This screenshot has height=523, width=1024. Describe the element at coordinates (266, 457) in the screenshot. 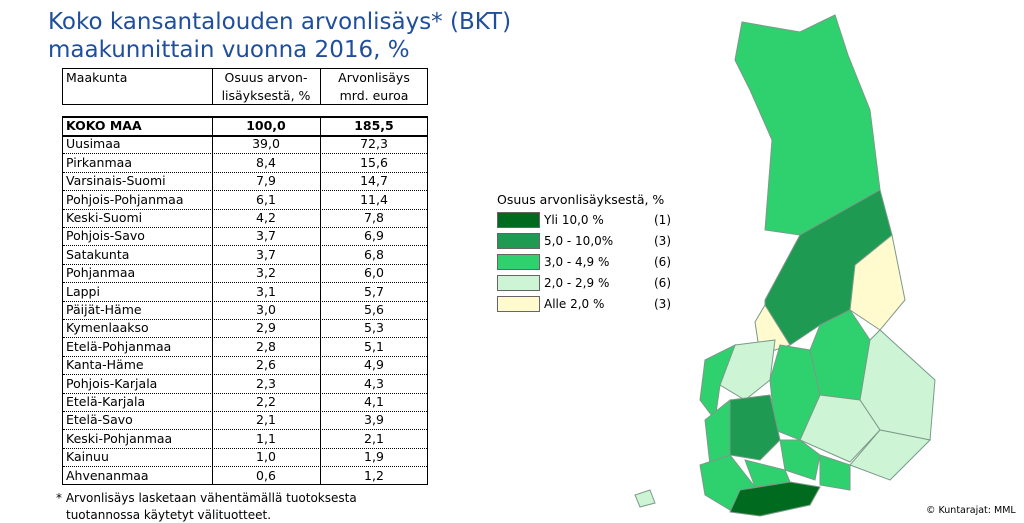

I see `table-cell: 1,0` at that location.